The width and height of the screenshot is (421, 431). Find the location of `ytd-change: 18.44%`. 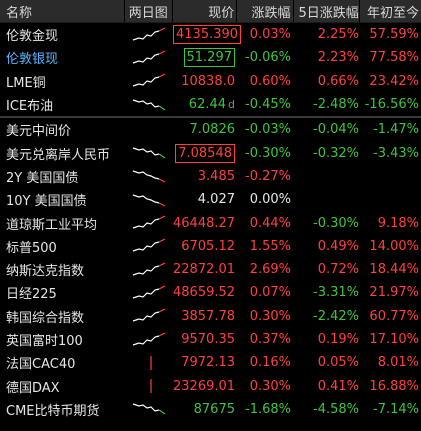

ytd-change: 18.44% is located at coordinates (394, 270).